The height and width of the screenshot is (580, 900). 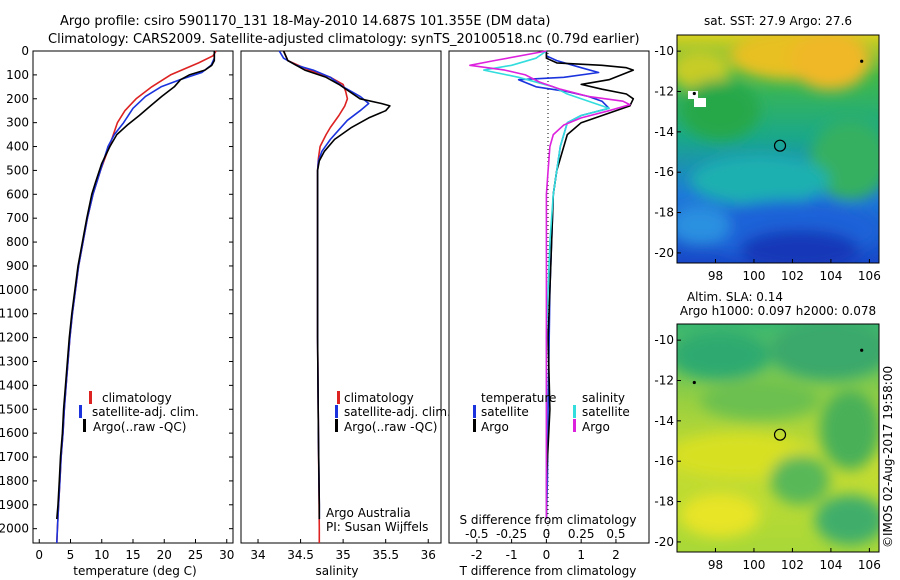 I want to click on legend-label-argo: Argo(..raw -QC), so click(x=139, y=427).